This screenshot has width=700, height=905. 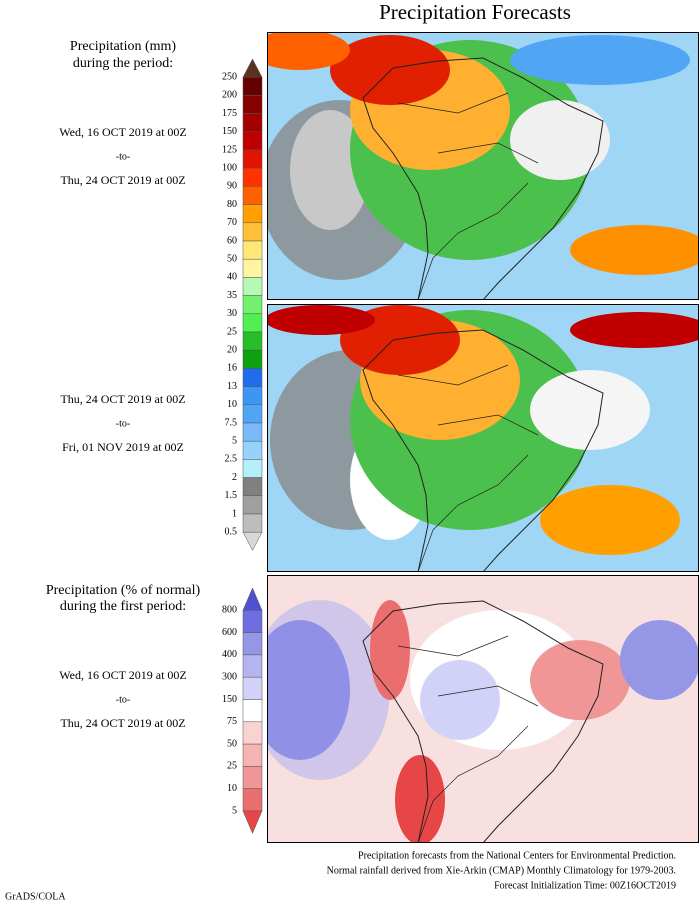 I want to click on colorbar-label: 35, so click(x=232, y=295).